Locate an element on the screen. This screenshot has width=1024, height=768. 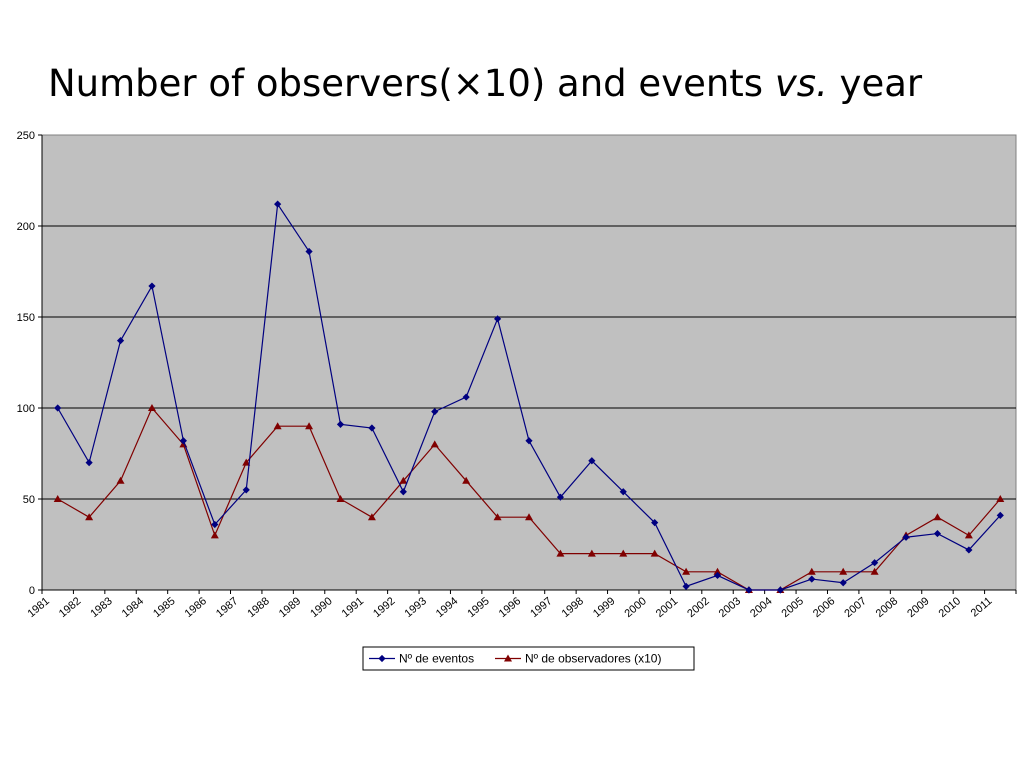
x-tick-label-1991: 1991 is located at coordinates (353, 607).